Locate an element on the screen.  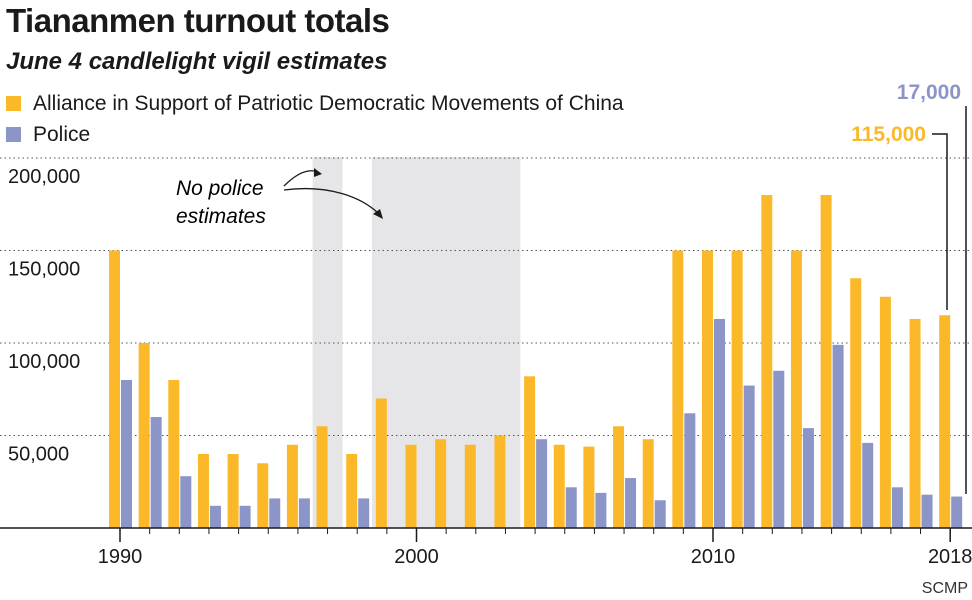
callout-leader-alliance is located at coordinates (940, 221).